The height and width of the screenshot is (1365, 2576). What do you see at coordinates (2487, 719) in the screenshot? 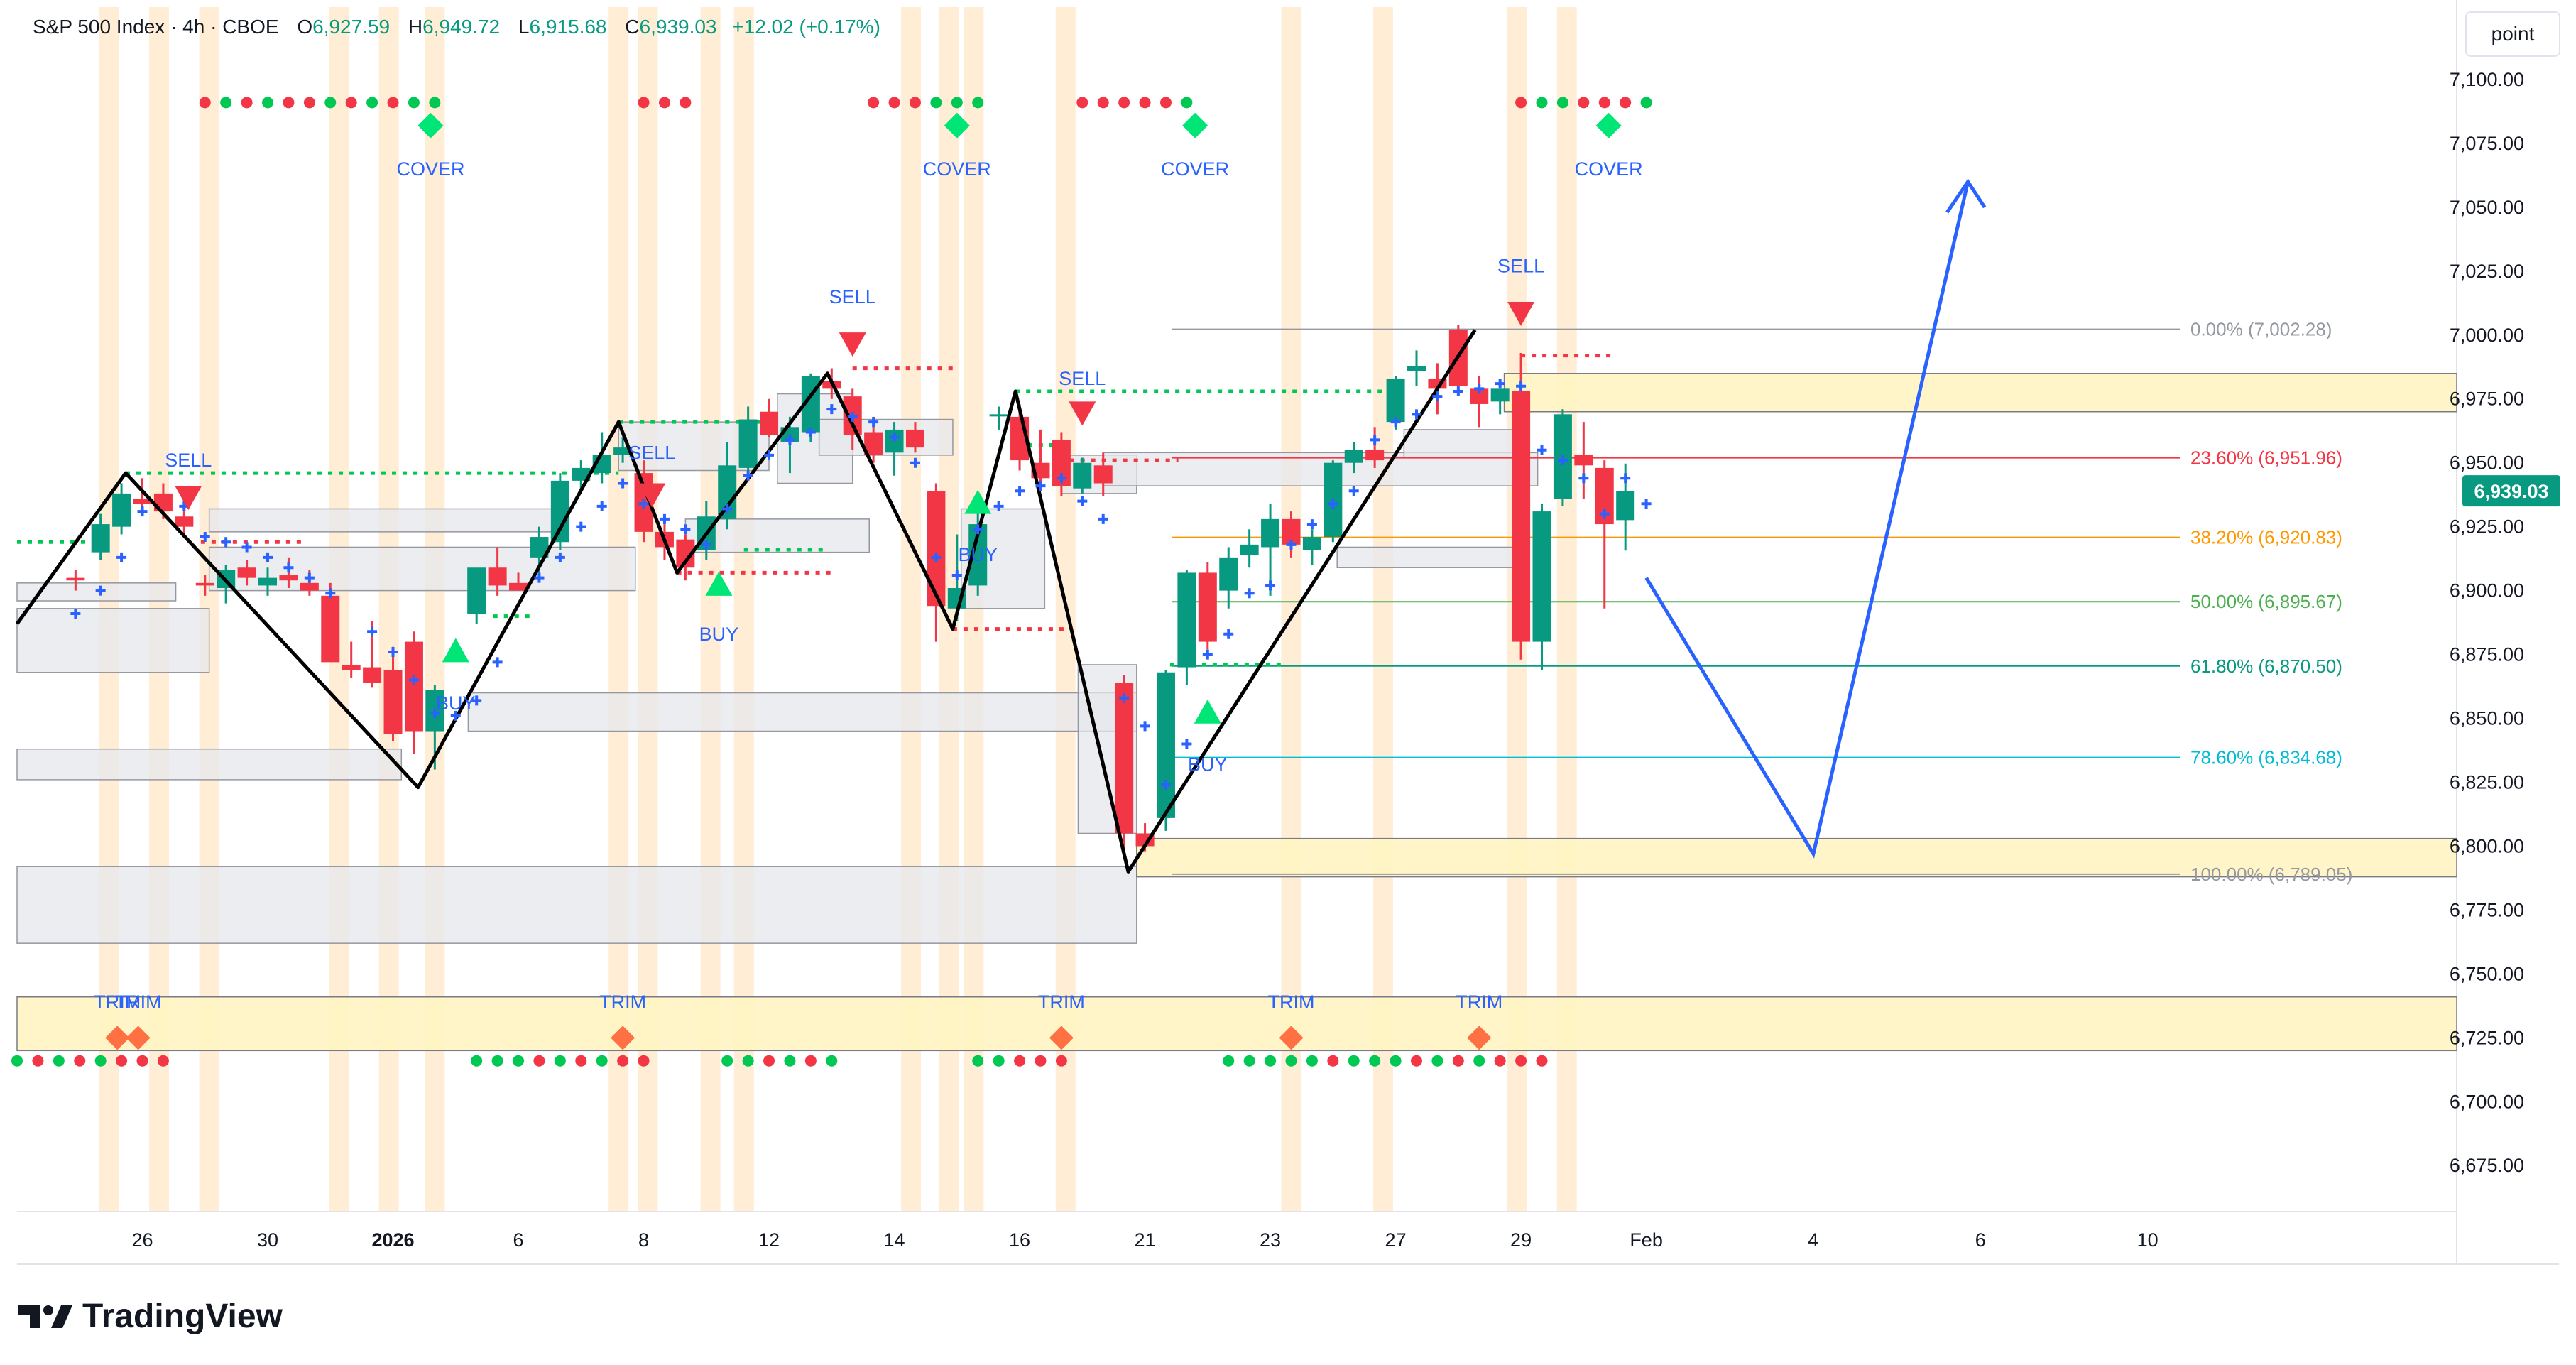
I see `y-tick-label: 6,850.00` at bounding box center [2487, 719].